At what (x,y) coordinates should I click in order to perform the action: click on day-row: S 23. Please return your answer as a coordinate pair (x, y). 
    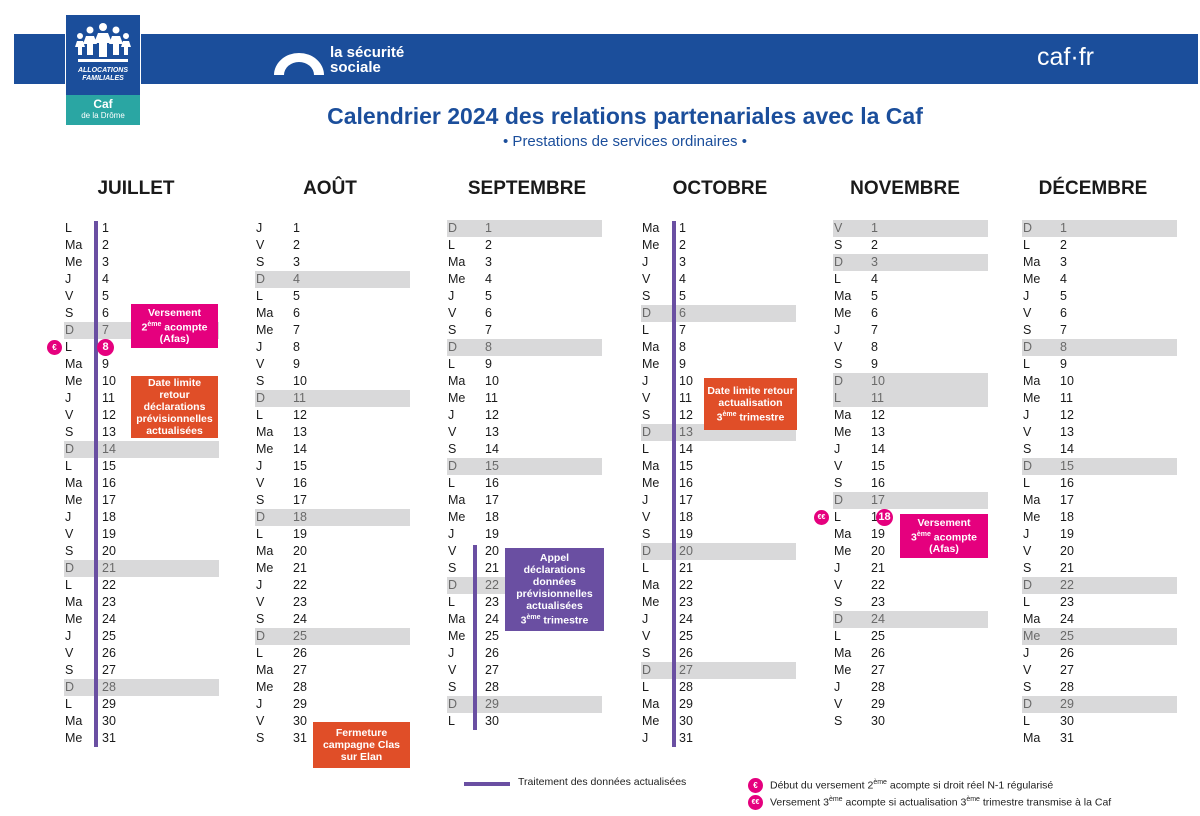
    Looking at the image, I should click on (910, 602).